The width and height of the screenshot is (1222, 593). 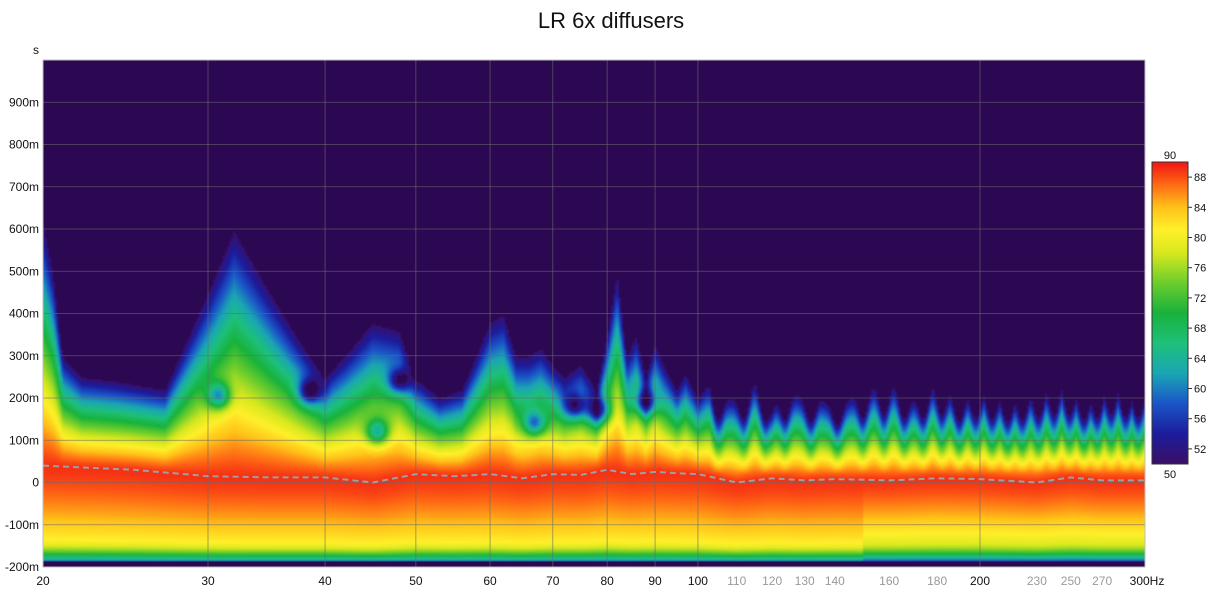 I want to click on colorbar-tick-label: 76, so click(x=1200, y=269).